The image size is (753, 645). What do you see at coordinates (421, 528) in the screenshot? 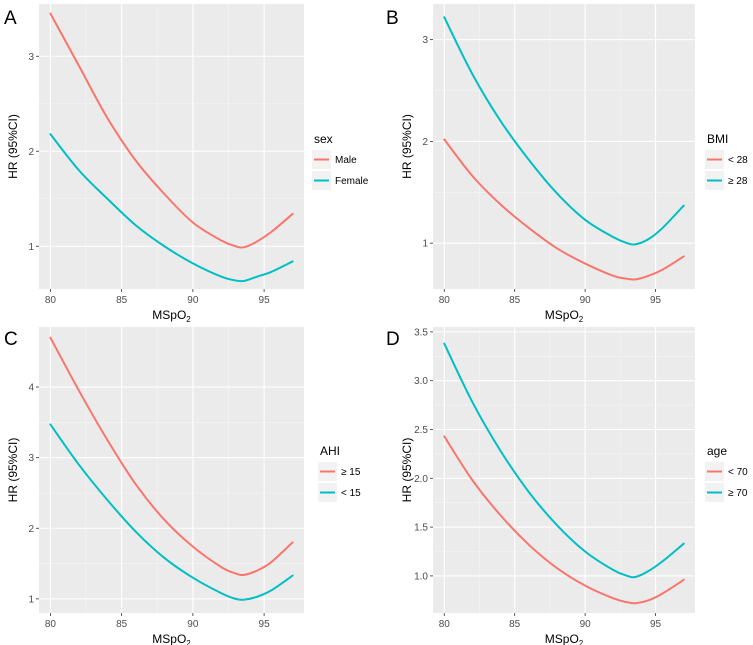
I see `y-tick-label: 1.5` at bounding box center [421, 528].